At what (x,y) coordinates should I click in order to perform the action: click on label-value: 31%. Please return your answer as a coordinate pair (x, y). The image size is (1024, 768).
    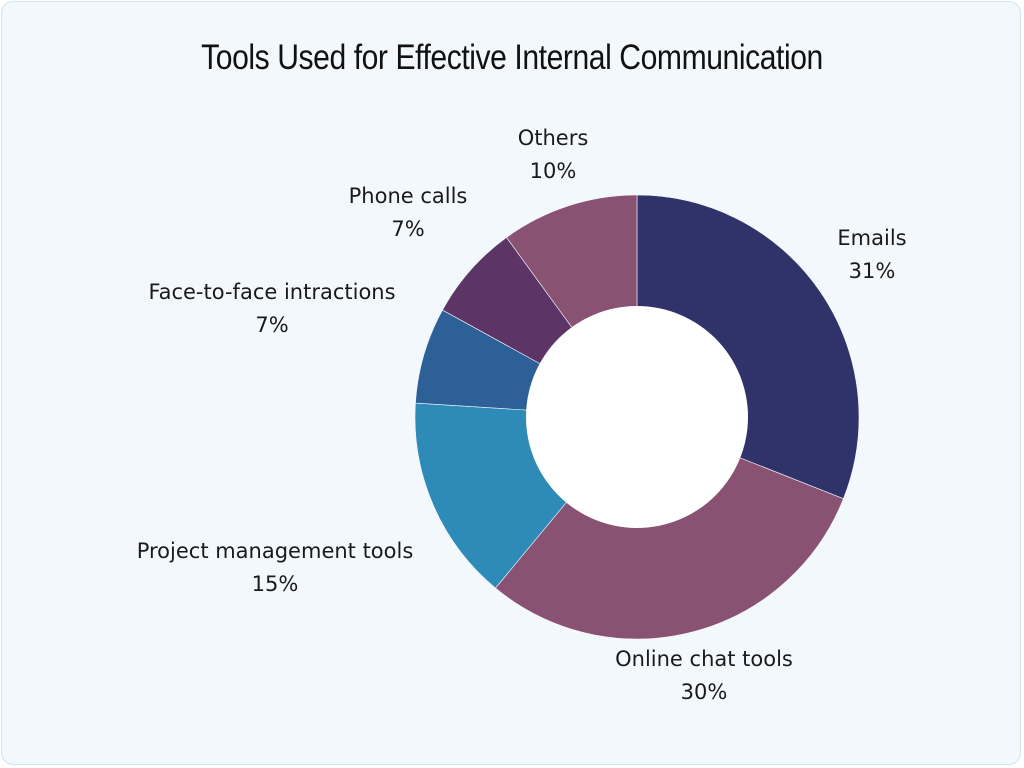
    Looking at the image, I should click on (872, 271).